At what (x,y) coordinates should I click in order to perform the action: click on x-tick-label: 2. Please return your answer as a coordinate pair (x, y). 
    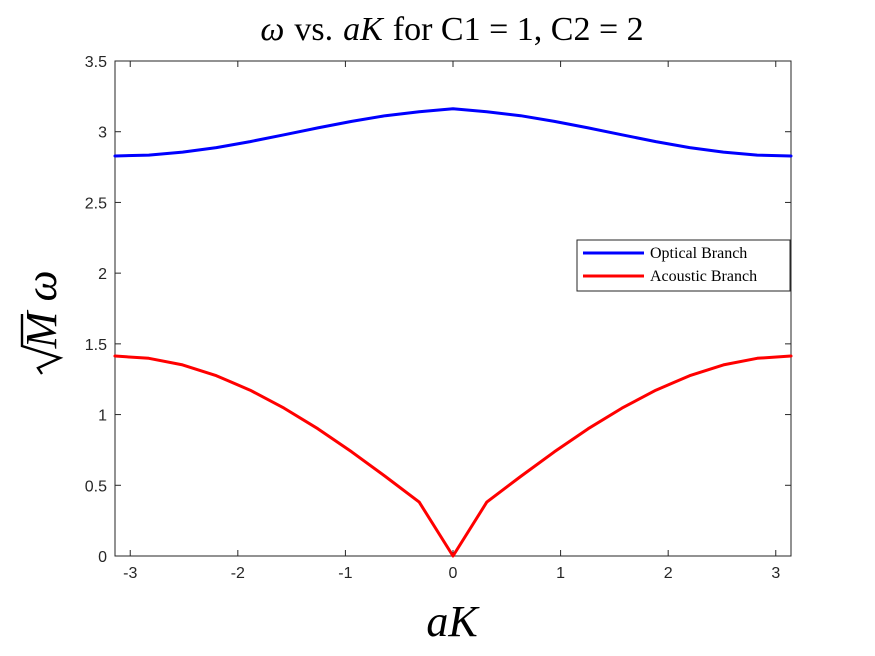
    Looking at the image, I should click on (668, 573).